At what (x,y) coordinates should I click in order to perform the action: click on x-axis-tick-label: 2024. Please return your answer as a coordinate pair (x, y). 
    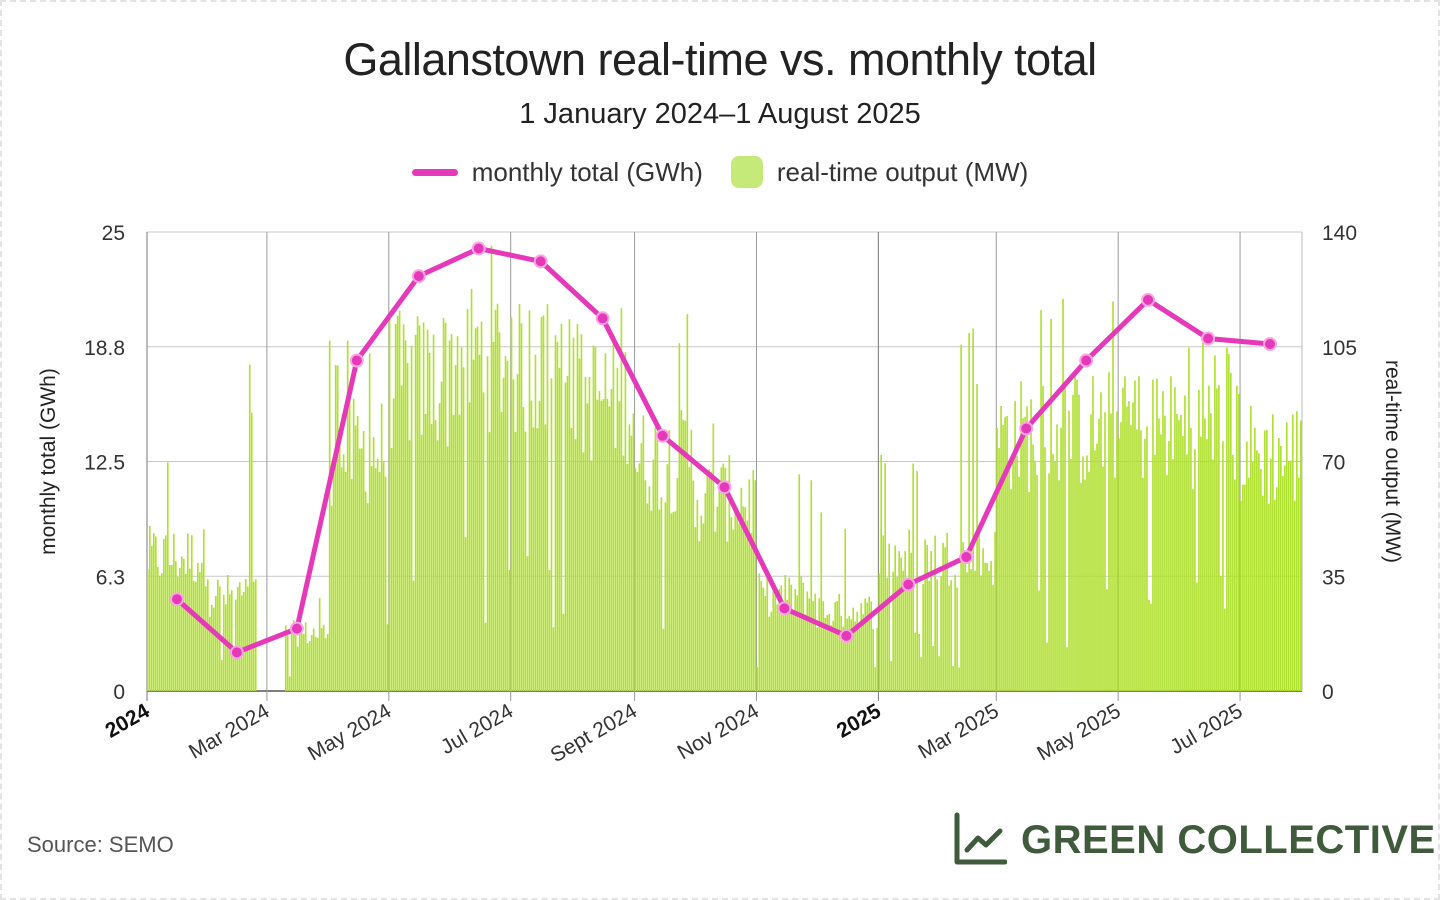
    Looking at the image, I should click on (128, 720).